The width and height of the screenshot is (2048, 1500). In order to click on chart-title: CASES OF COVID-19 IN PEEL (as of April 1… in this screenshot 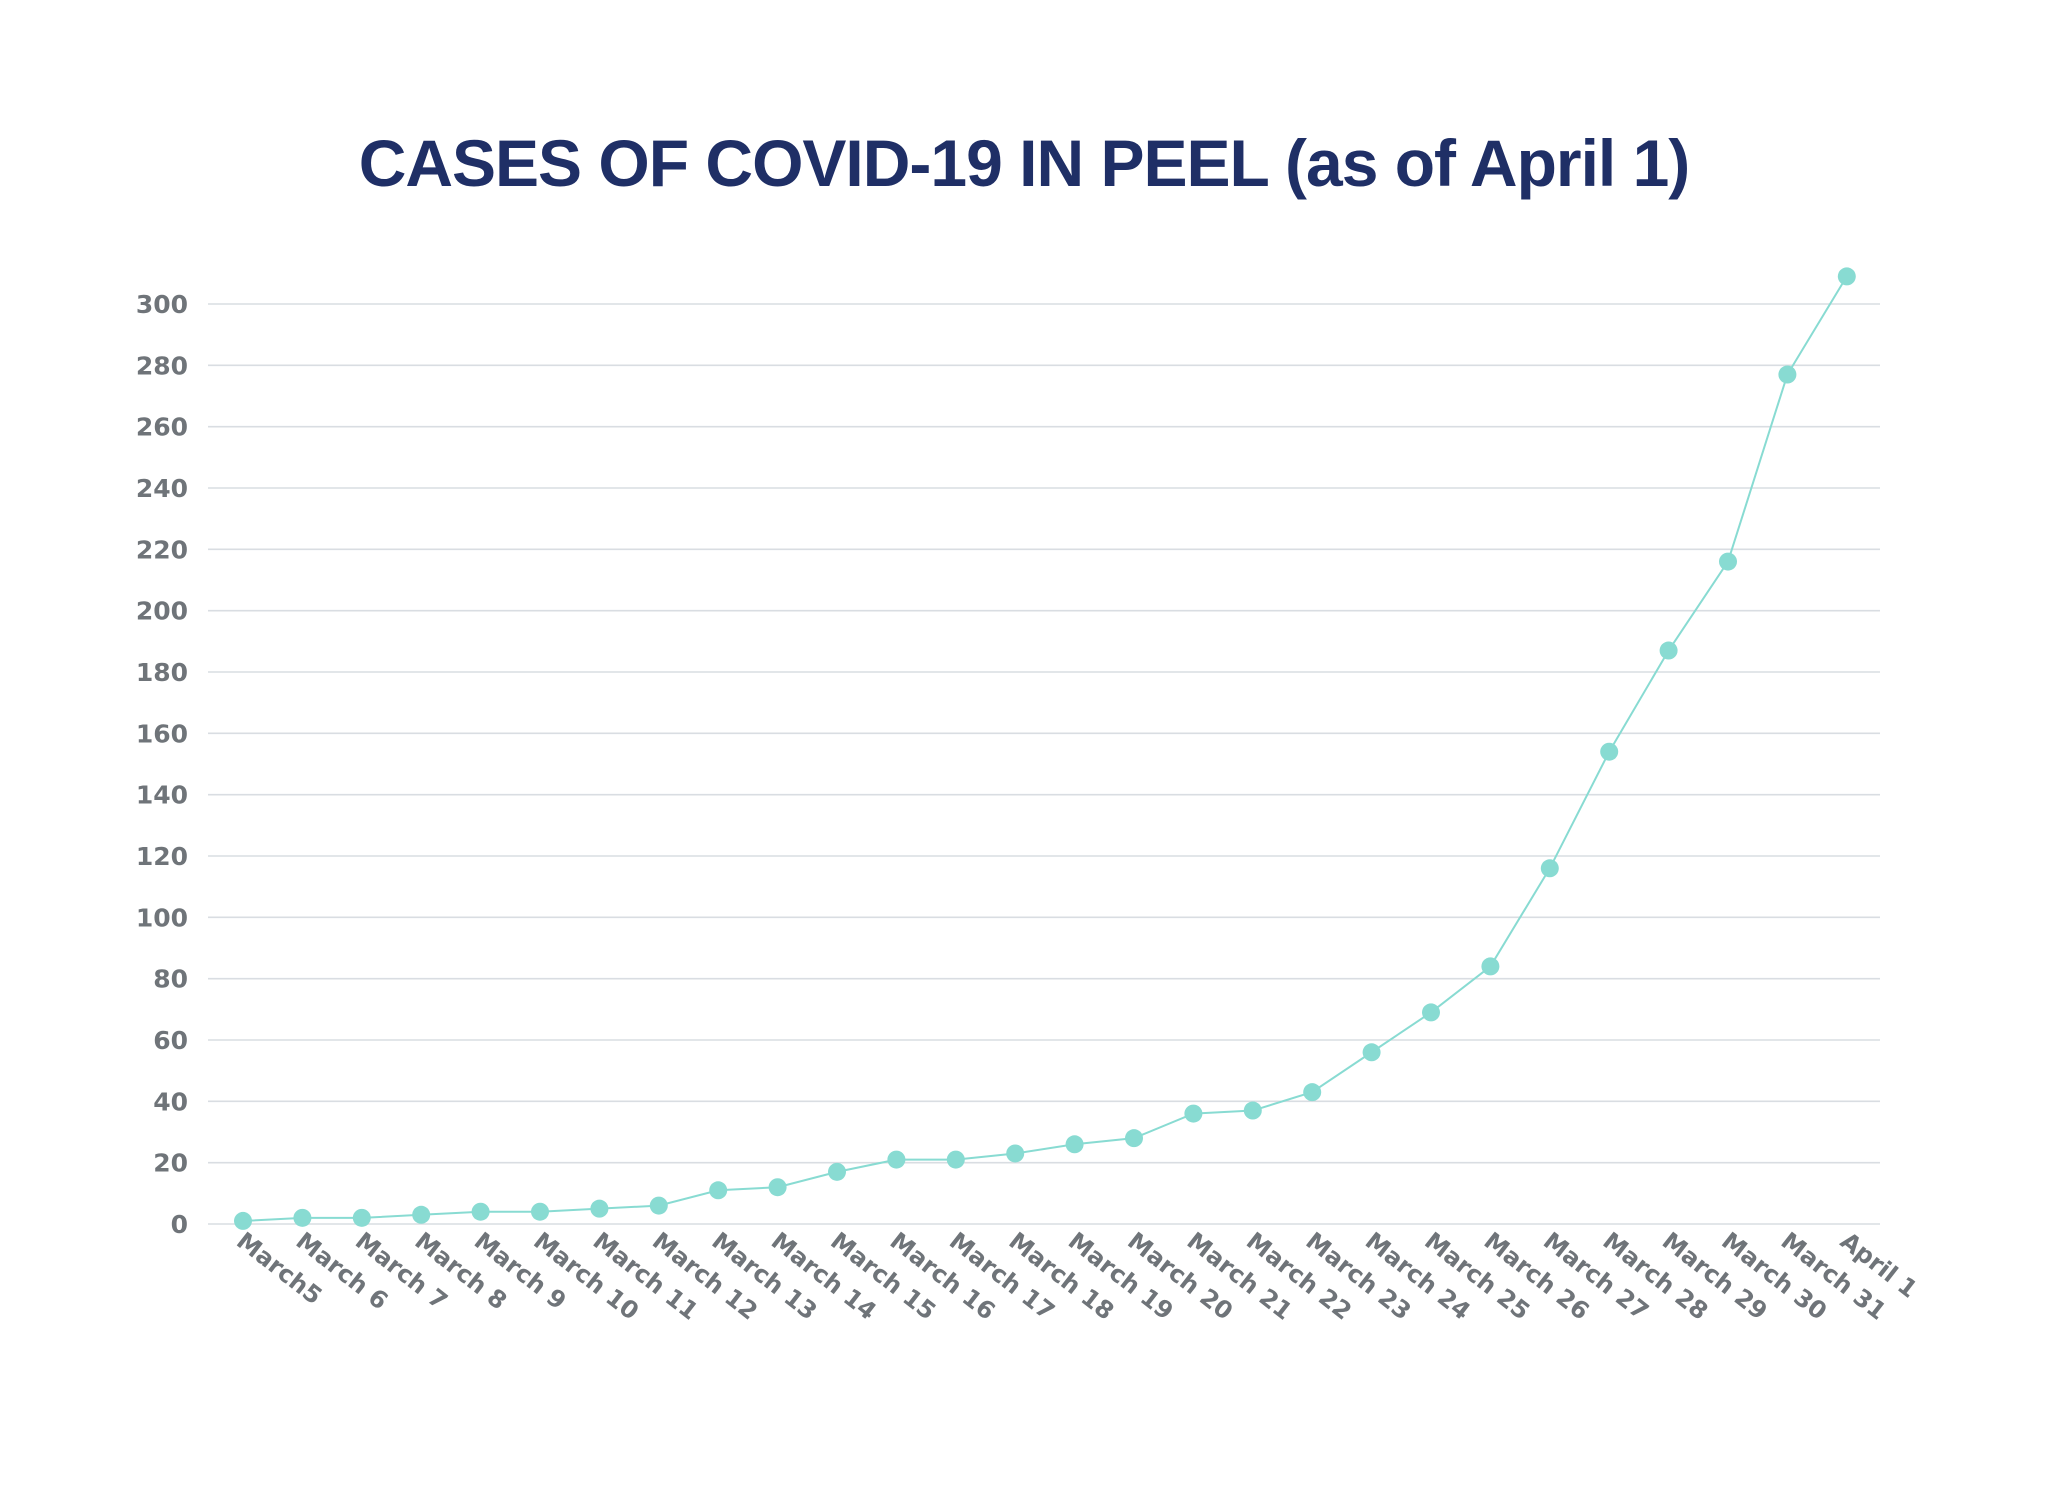, I will do `click(1024, 163)`.